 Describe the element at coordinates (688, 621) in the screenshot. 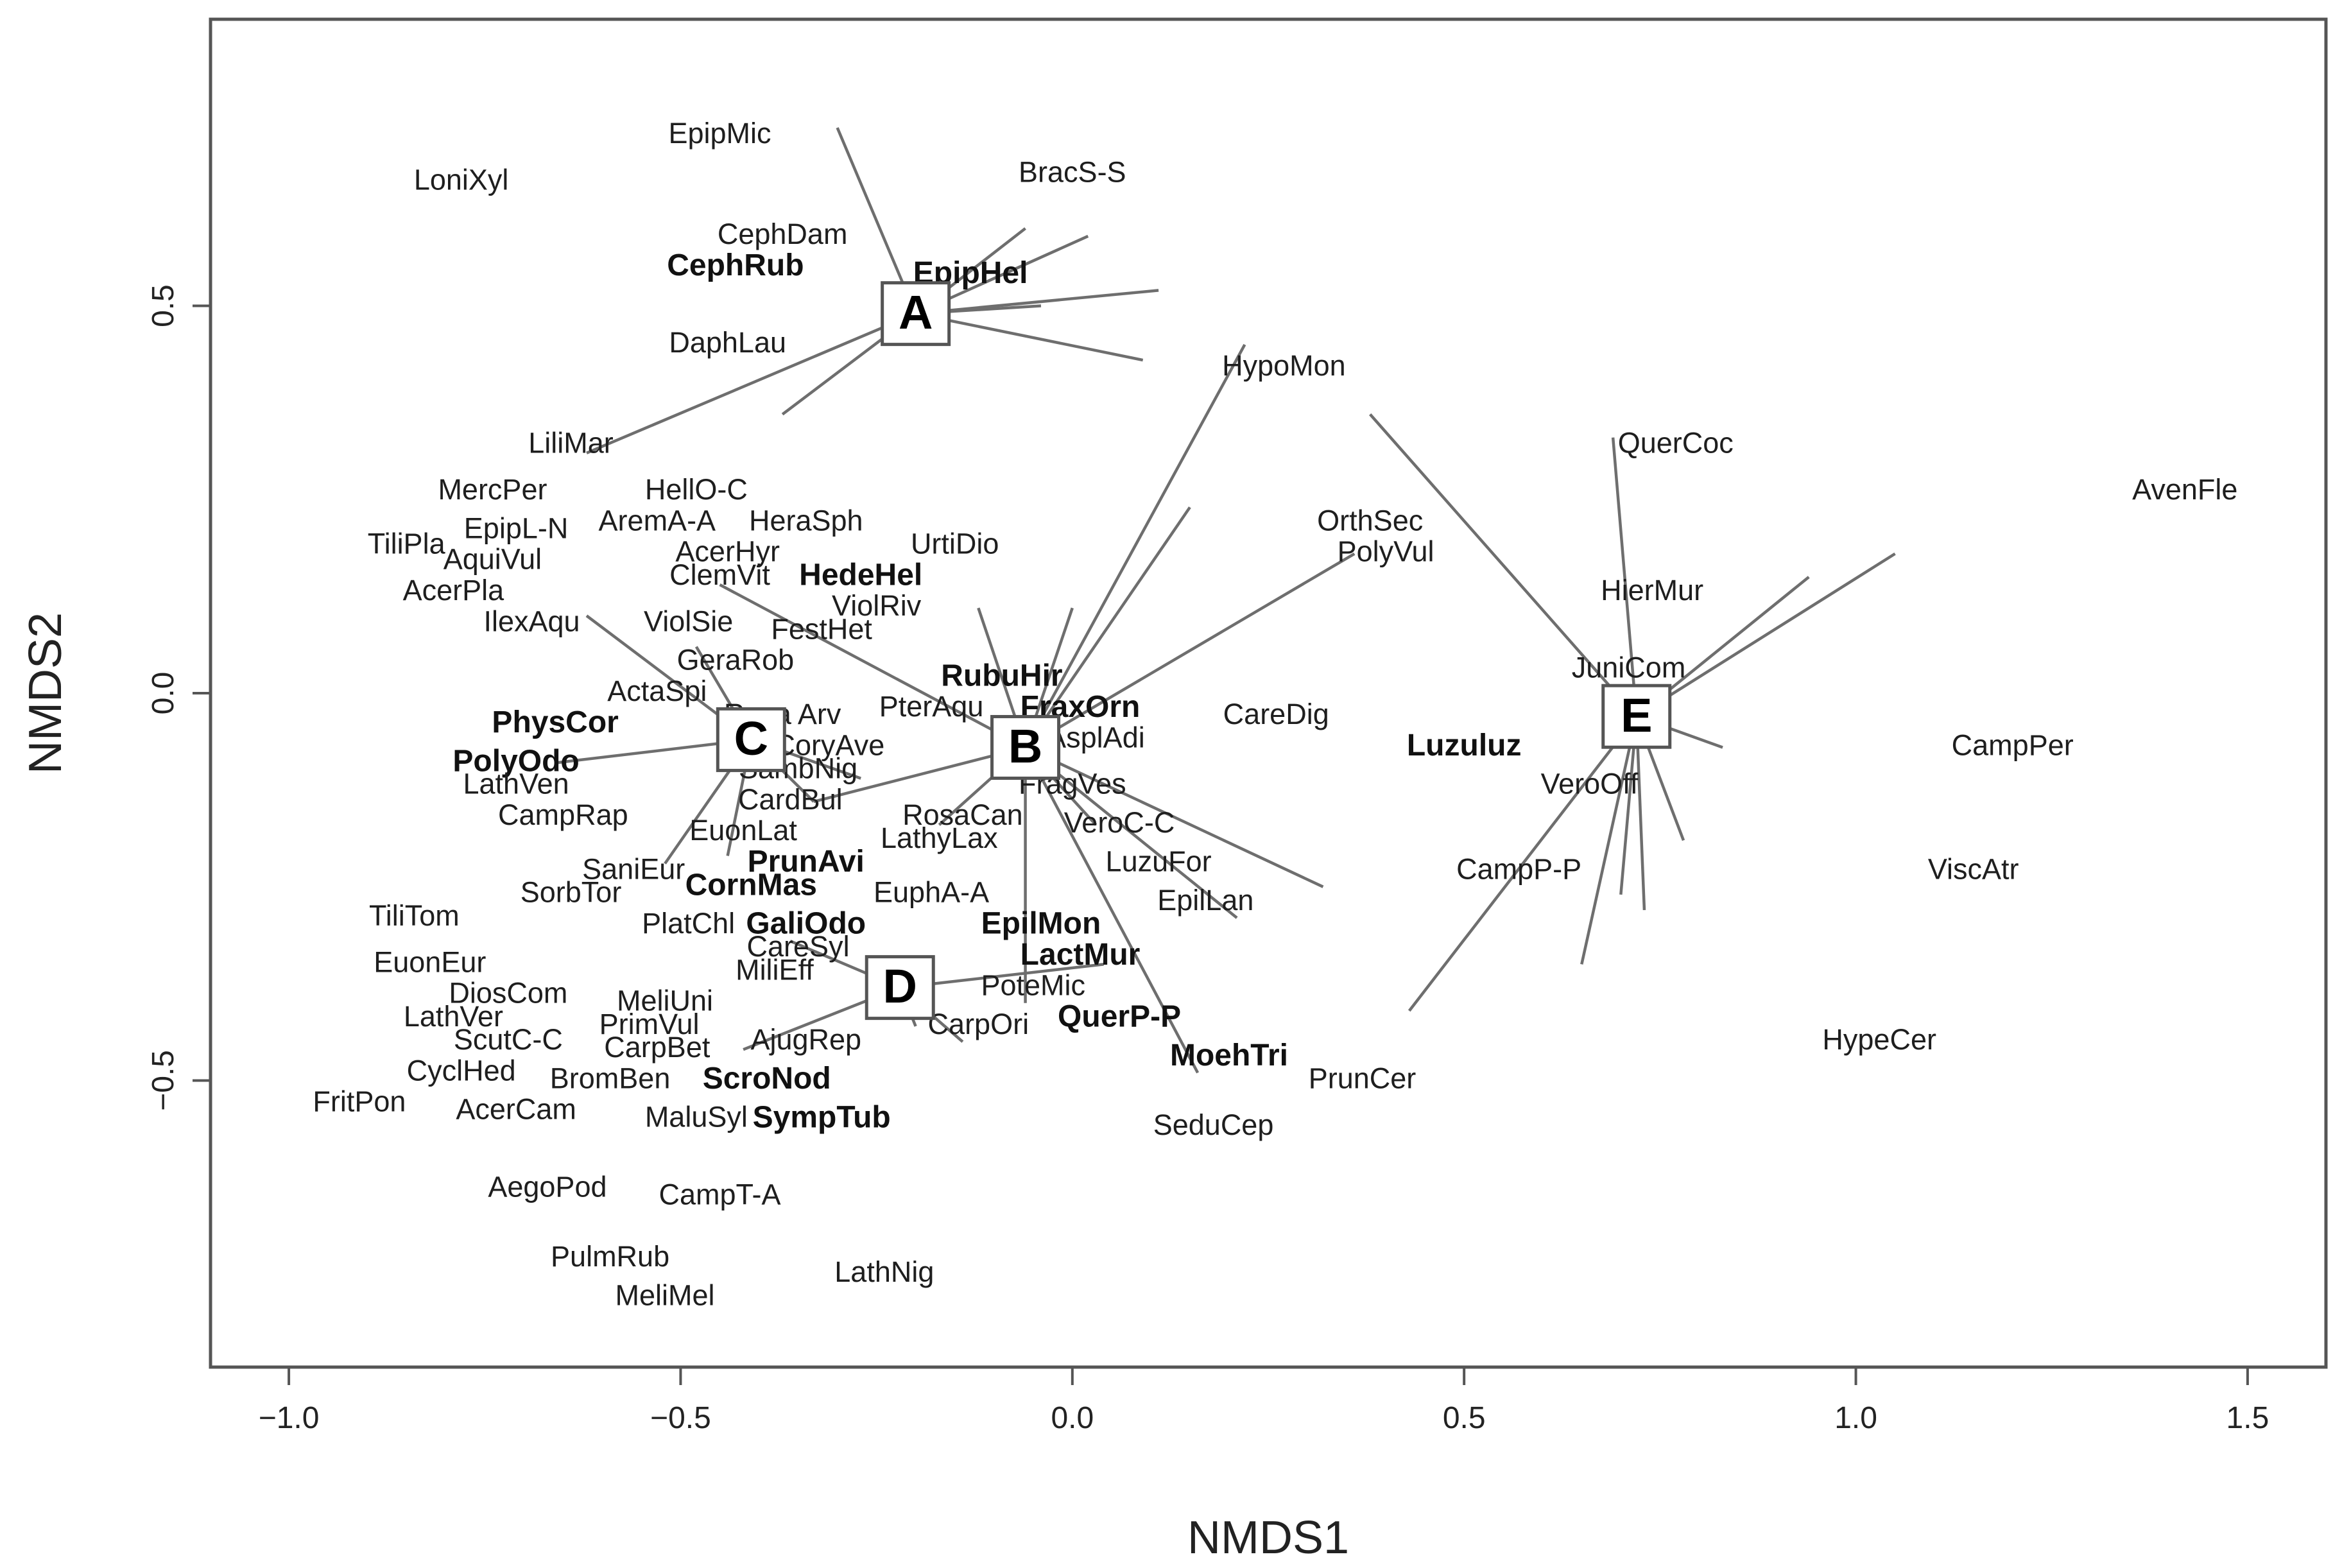

I see `species-label-violsie: ViolSie` at that location.